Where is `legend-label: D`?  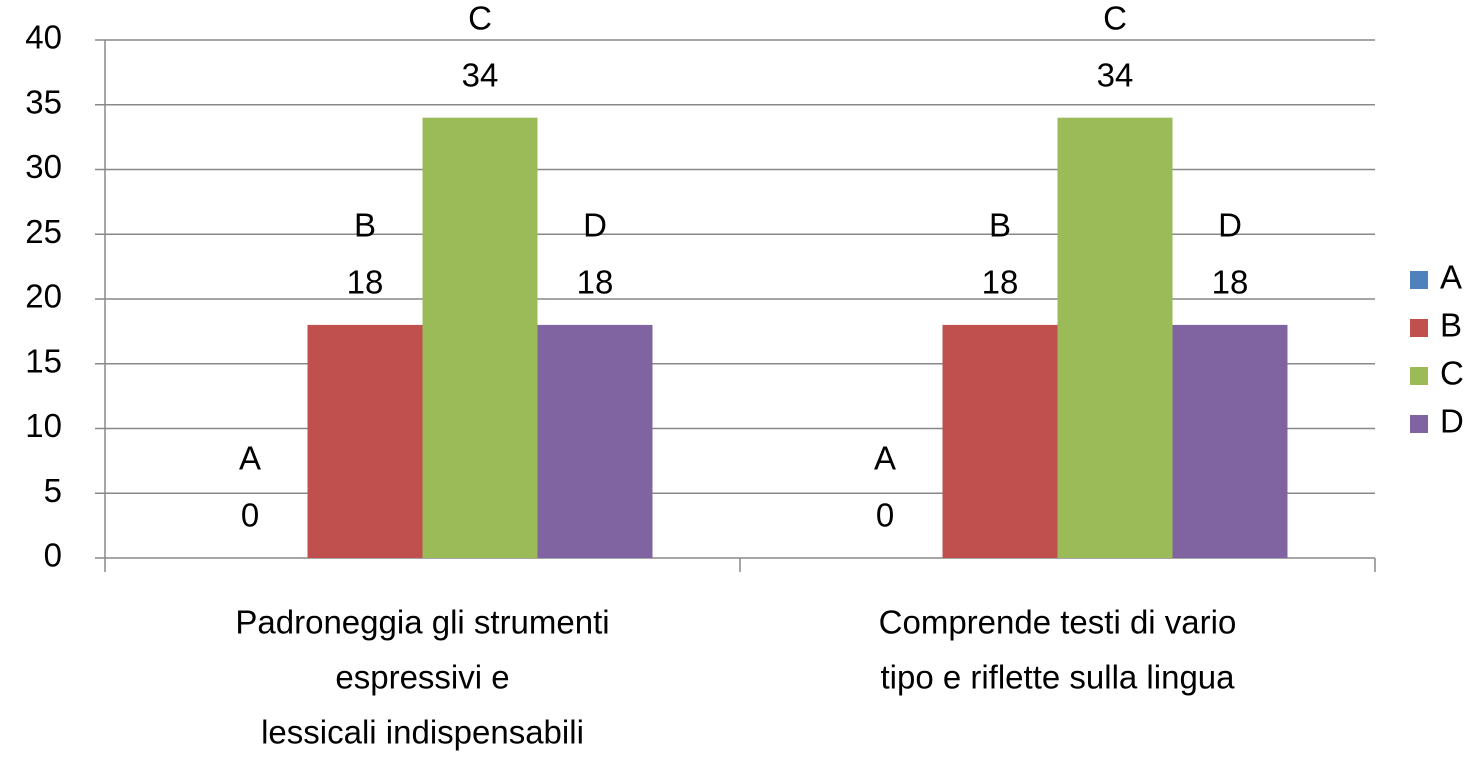 legend-label: D is located at coordinates (1452, 421).